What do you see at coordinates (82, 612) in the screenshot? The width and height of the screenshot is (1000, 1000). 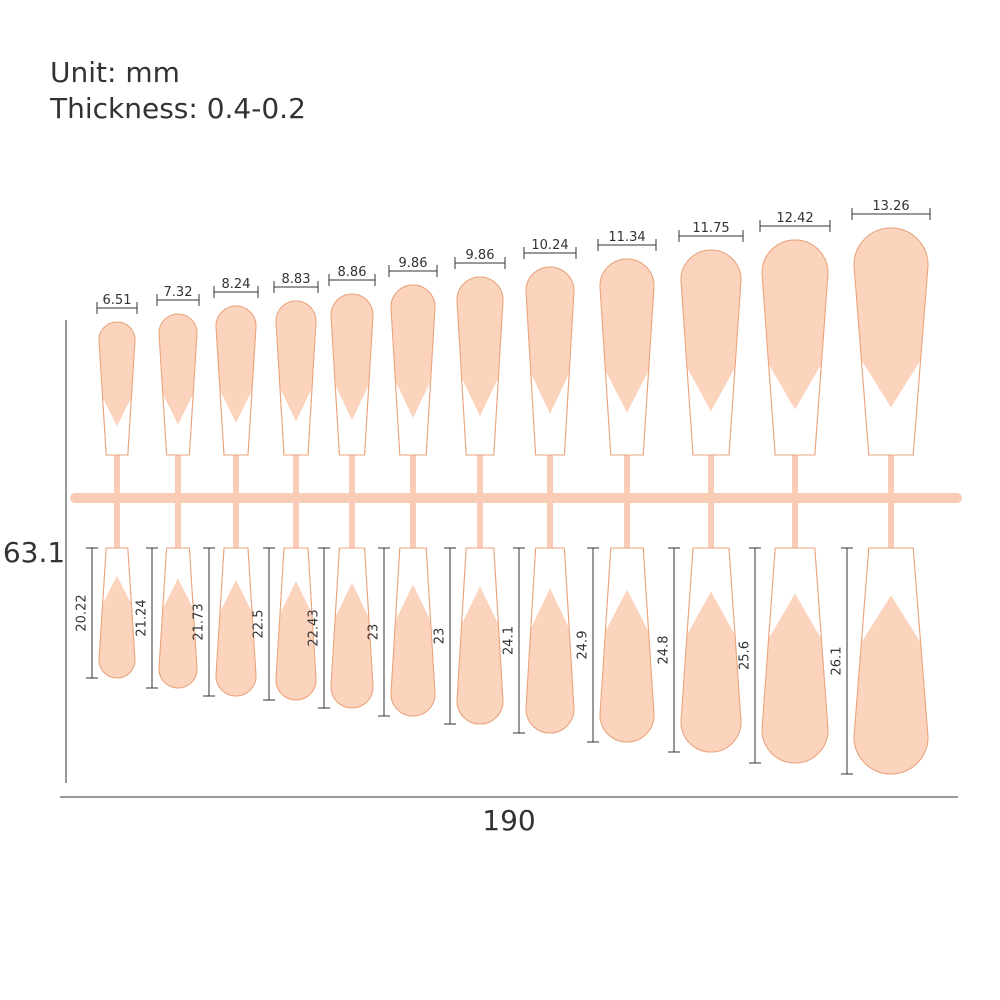 I see `length-value: 20.22` at bounding box center [82, 612].